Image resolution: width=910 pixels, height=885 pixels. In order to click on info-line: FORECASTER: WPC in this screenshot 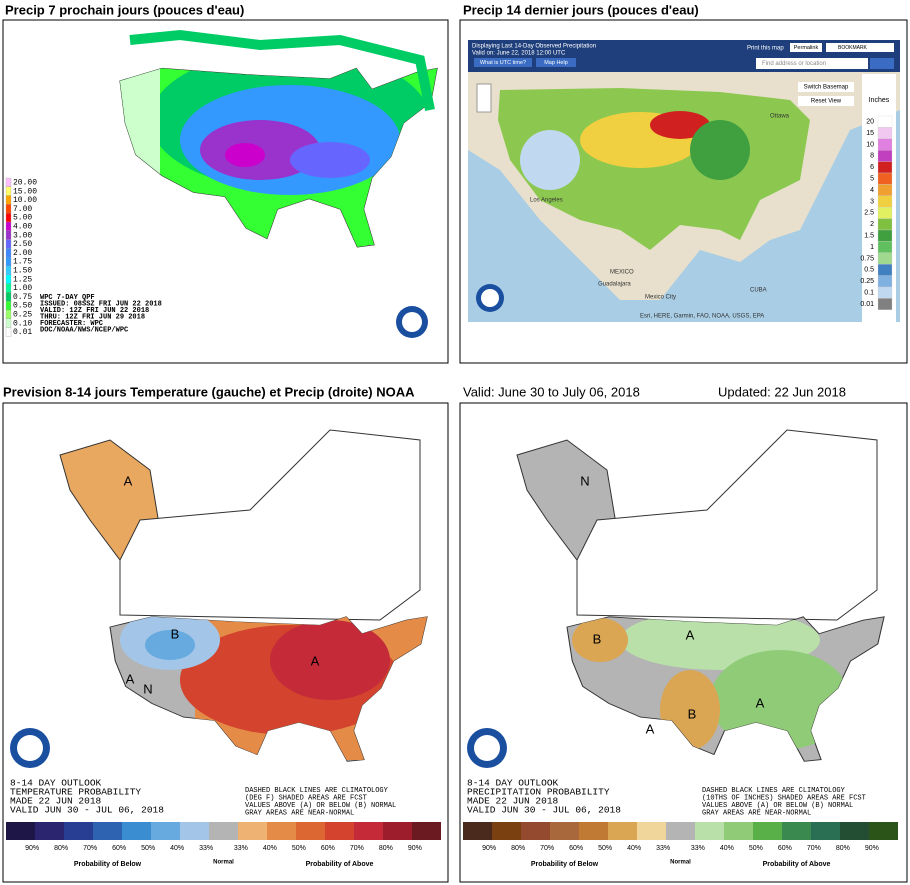, I will do `click(71, 324)`.